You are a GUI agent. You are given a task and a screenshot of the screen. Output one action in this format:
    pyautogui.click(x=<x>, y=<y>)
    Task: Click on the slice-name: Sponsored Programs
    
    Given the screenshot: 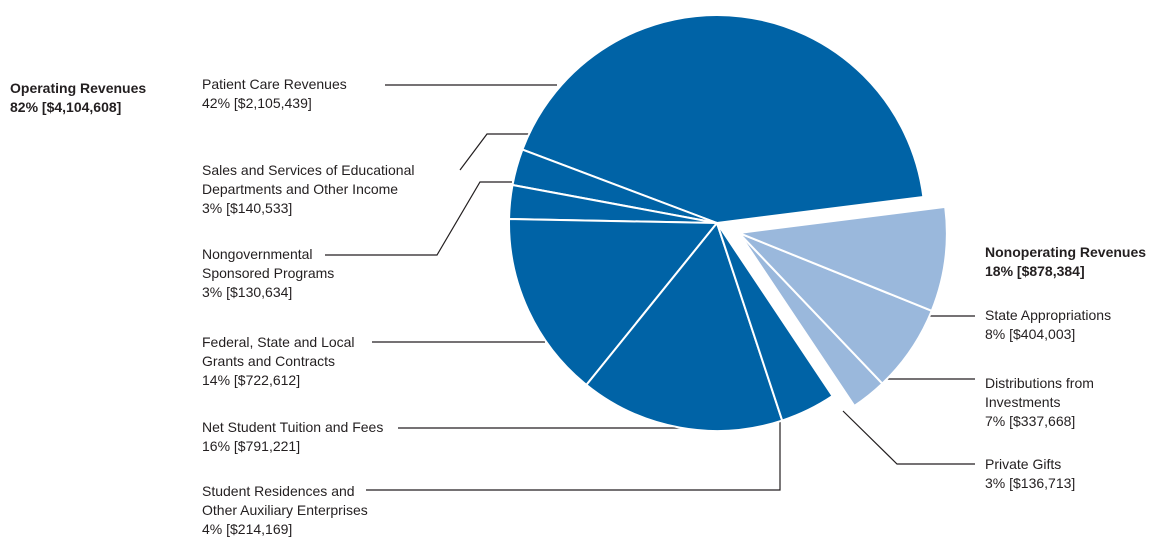 What is the action you would take?
    pyautogui.click(x=268, y=273)
    